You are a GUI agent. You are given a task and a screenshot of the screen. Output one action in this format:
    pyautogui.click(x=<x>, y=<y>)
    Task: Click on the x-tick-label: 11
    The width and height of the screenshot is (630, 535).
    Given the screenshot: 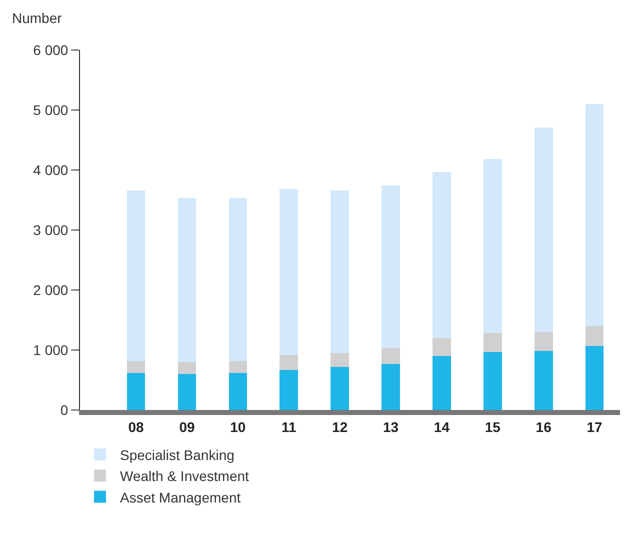 What is the action you would take?
    pyautogui.click(x=288, y=426)
    